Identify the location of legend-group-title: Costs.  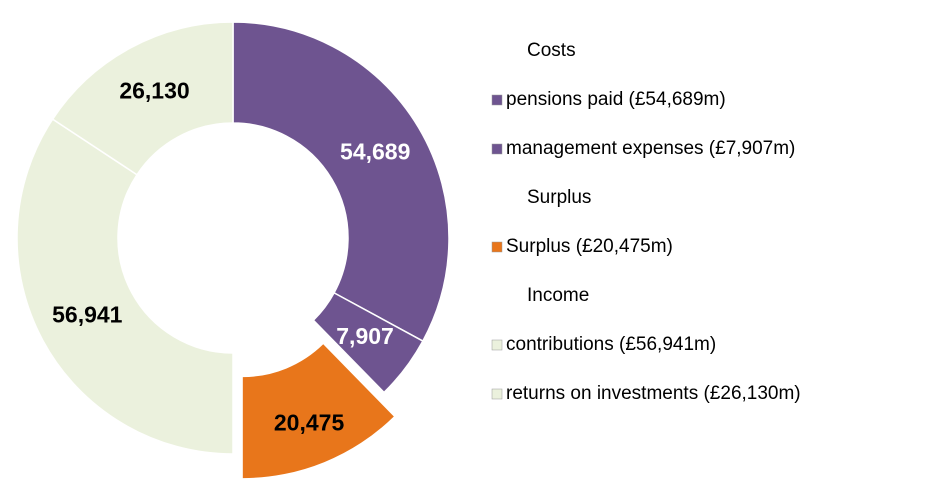
(551, 50).